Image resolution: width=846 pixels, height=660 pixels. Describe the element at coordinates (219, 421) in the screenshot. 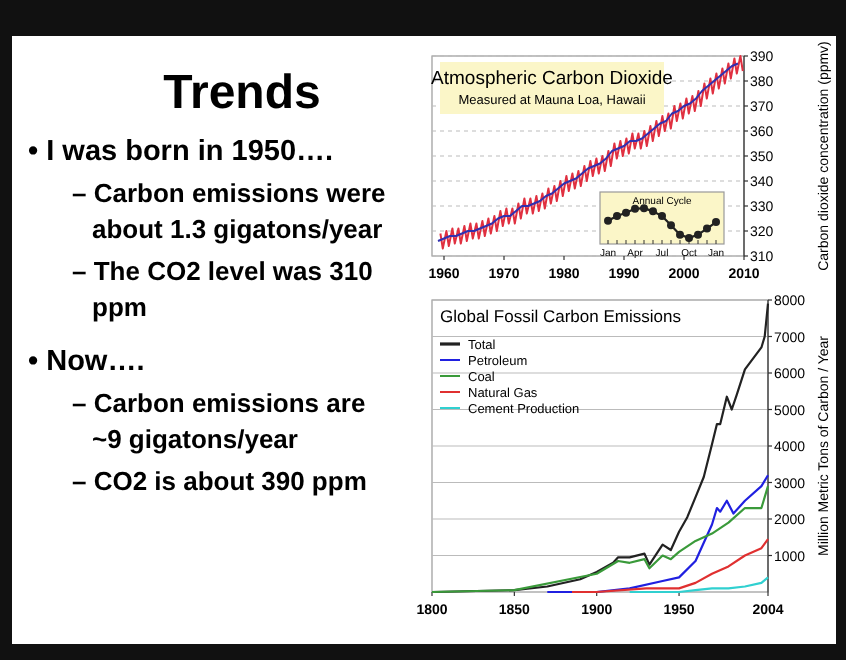

I see `text: – Carbon emissions are ~9 gigatons/year` at that location.